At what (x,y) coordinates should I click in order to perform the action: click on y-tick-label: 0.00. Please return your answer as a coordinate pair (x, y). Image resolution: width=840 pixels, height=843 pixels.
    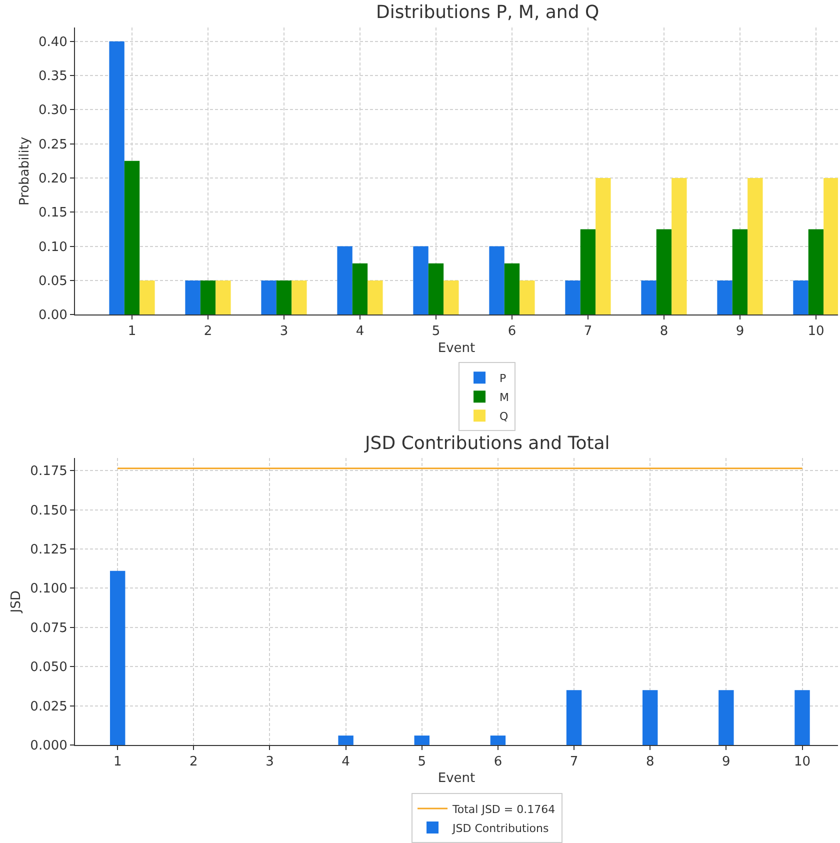
    Looking at the image, I should click on (53, 316).